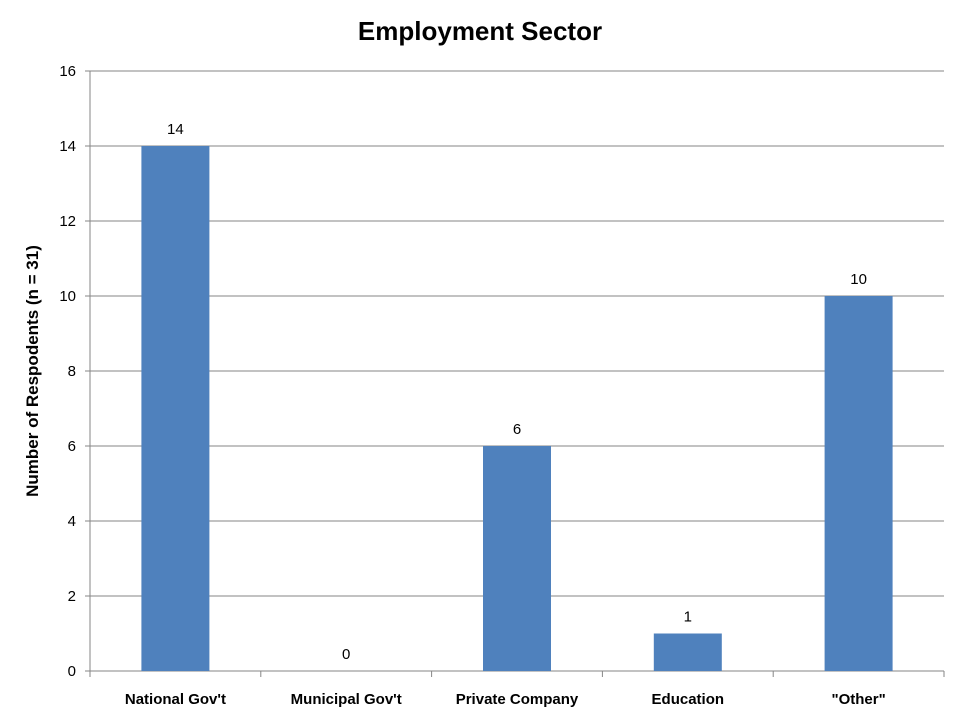 This screenshot has width=960, height=720. I want to click on y-tick-label: 10, so click(67, 296).